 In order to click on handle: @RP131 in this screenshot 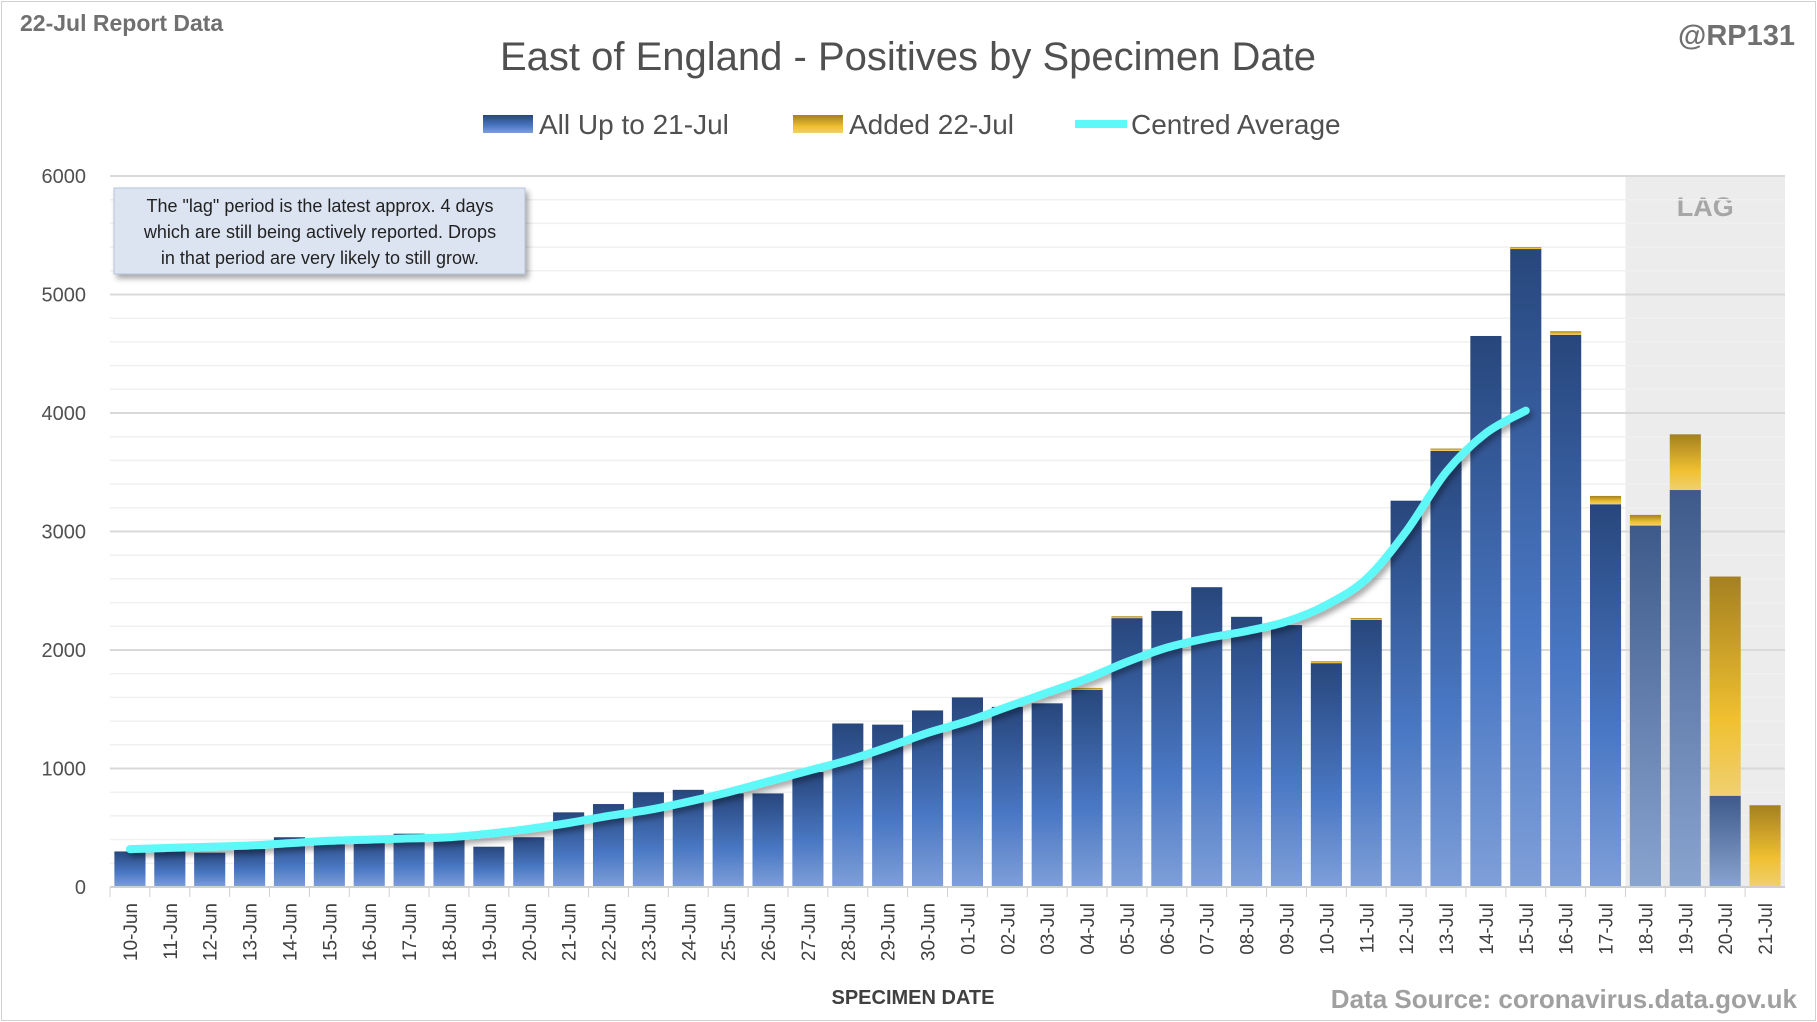, I will do `click(1736, 36)`.